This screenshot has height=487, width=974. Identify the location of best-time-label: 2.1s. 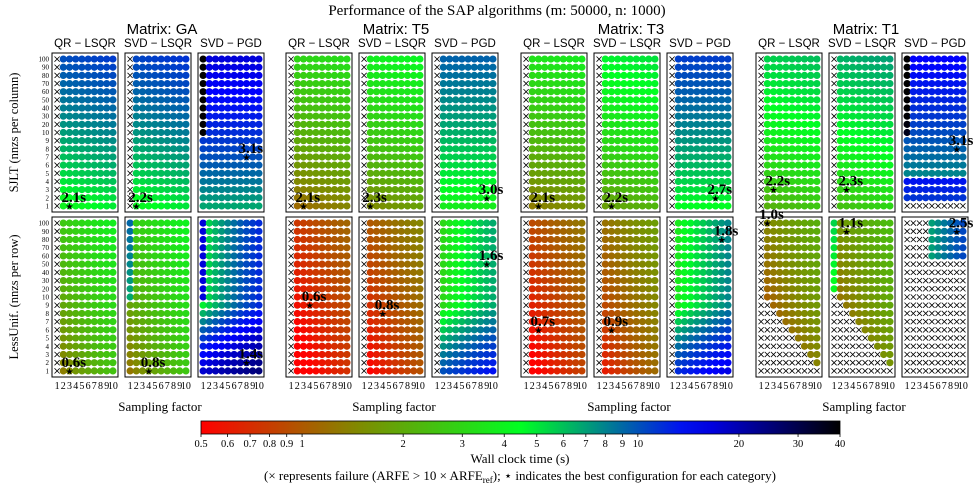
(308, 198).